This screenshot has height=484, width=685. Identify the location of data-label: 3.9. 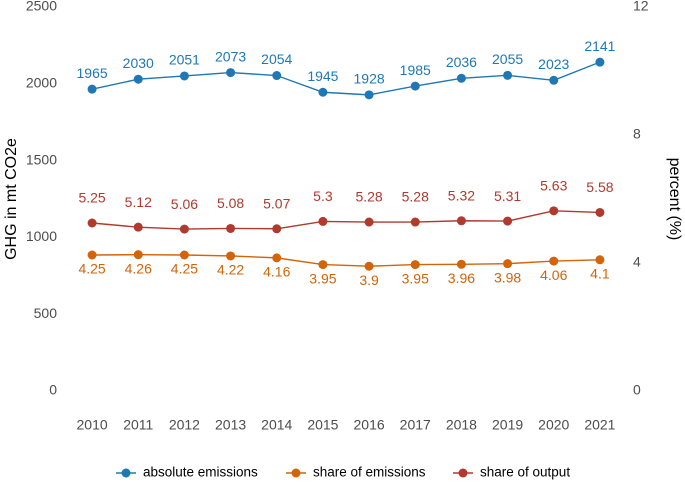
(369, 280).